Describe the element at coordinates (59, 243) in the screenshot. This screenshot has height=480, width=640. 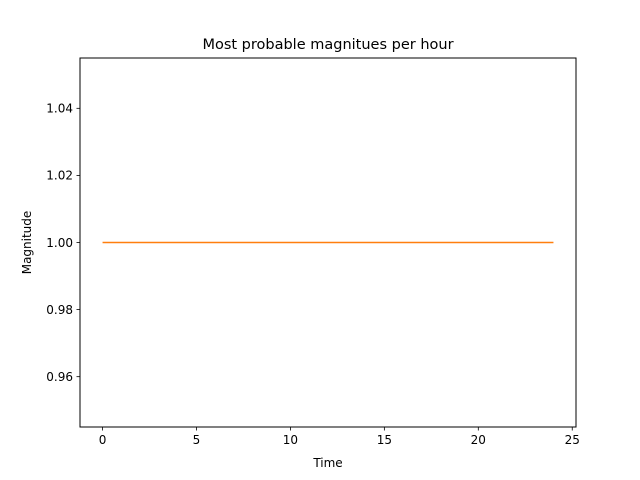
I see `y-tick-label: 1.00` at that location.